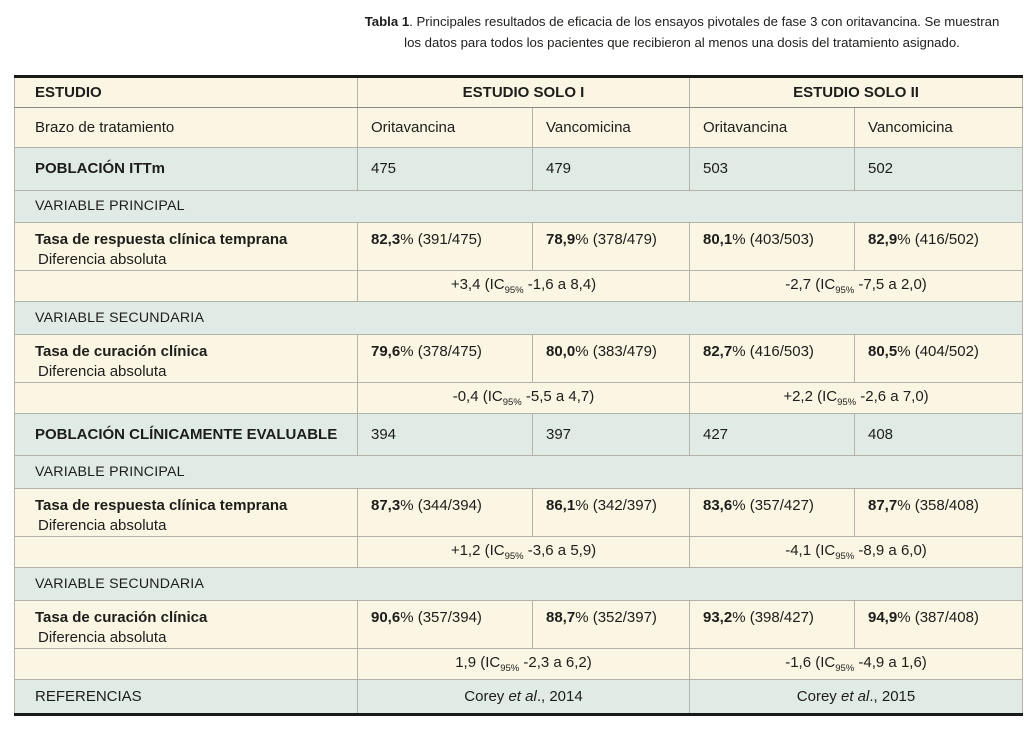 The width and height of the screenshot is (1024, 747). I want to click on diff-solo2: +2,2 (IC95% -2,6 a 7,0), so click(856, 397).